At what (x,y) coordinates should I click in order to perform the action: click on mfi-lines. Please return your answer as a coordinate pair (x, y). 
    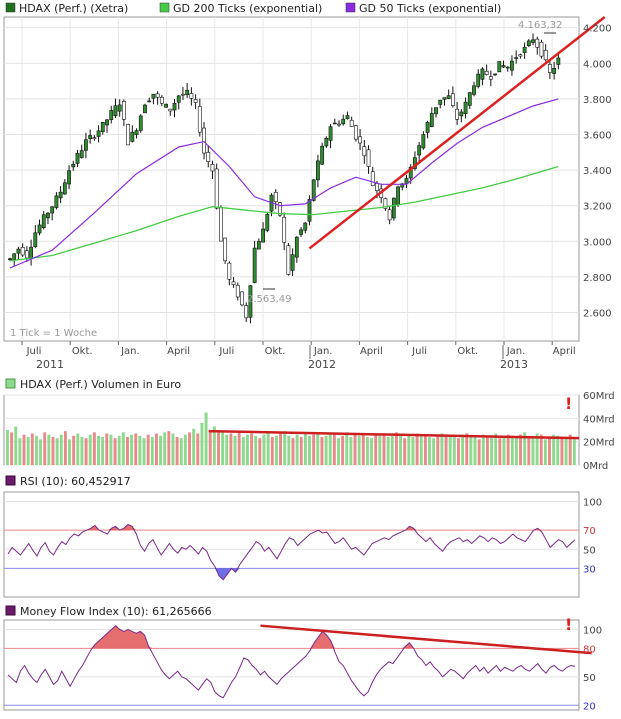
    Looking at the image, I should click on (299, 661).